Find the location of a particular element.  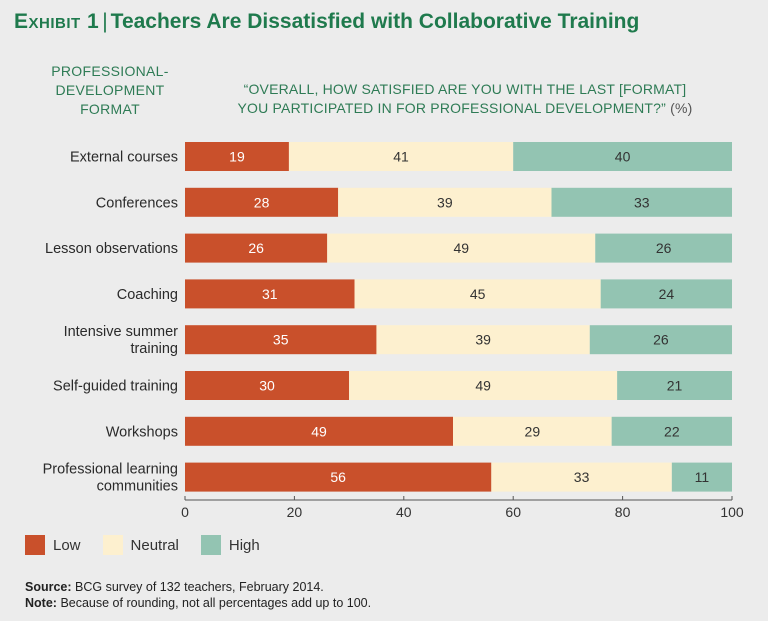

format-header-line-1: PROFESSIONAL- is located at coordinates (110, 71).